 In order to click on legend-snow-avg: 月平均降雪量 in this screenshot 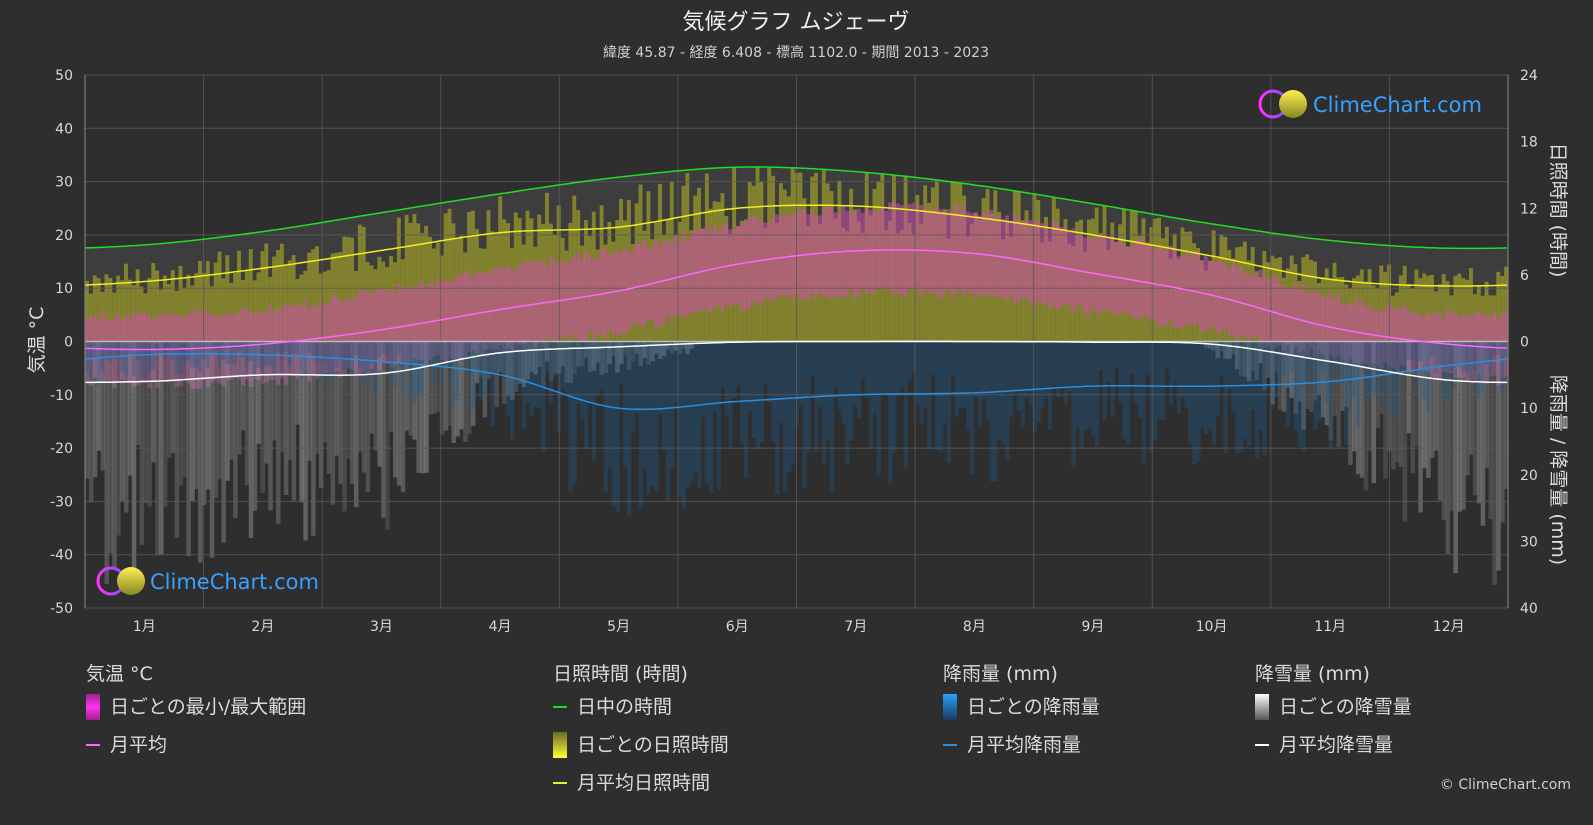, I will do `click(1333, 745)`.